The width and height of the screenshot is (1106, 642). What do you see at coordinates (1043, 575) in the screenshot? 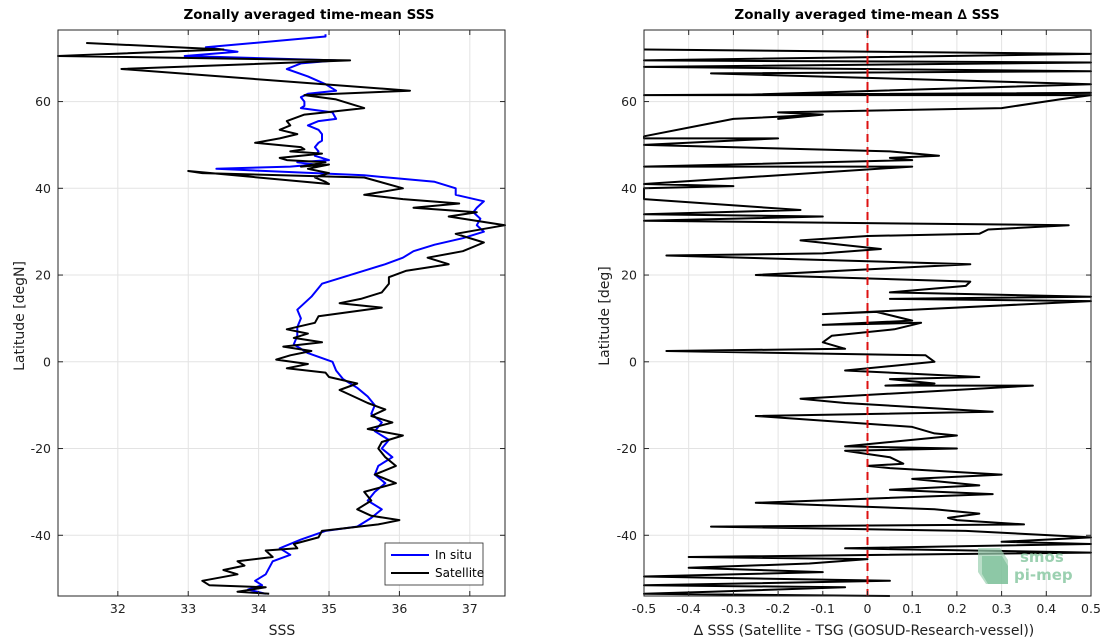
I see `logo-text-pimep: pi-mep` at bounding box center [1043, 575].